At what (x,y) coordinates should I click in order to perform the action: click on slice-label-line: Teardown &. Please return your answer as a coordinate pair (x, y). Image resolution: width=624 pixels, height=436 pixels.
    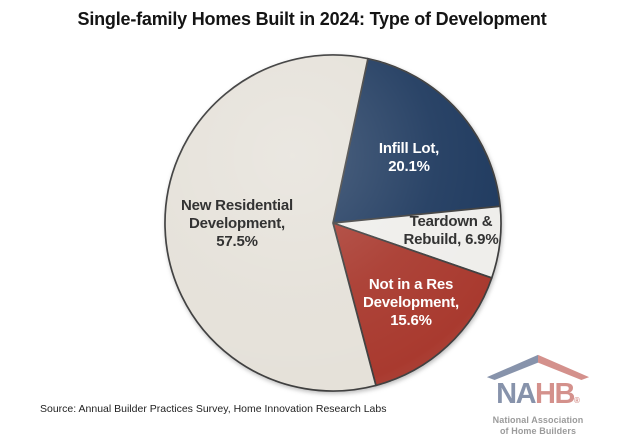
    Looking at the image, I should click on (451, 221).